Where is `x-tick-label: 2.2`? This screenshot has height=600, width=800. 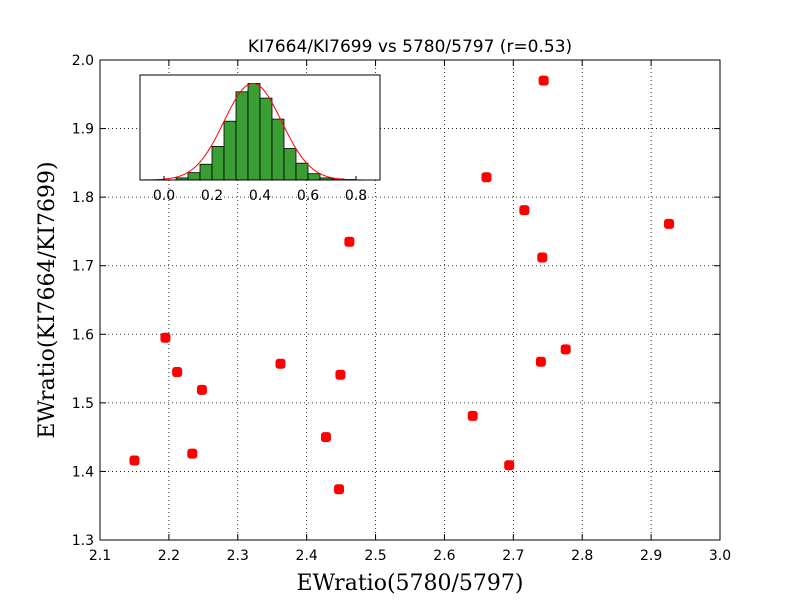
x-tick-label: 2.2 is located at coordinates (169, 556).